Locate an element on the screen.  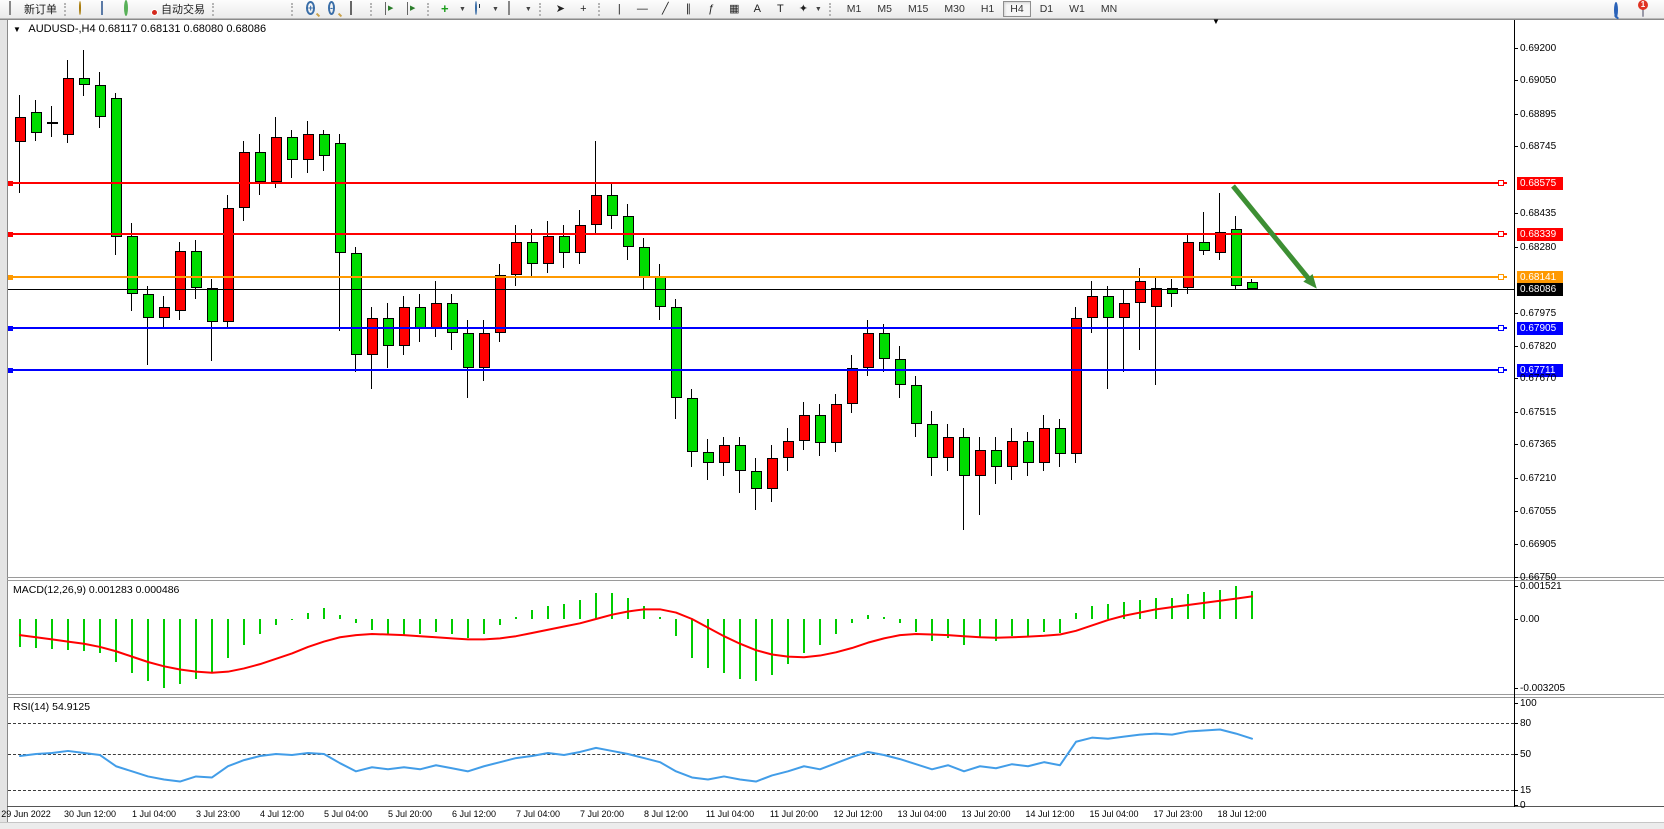
add-indicator-button: + ▼ is located at coordinates (453, 8).